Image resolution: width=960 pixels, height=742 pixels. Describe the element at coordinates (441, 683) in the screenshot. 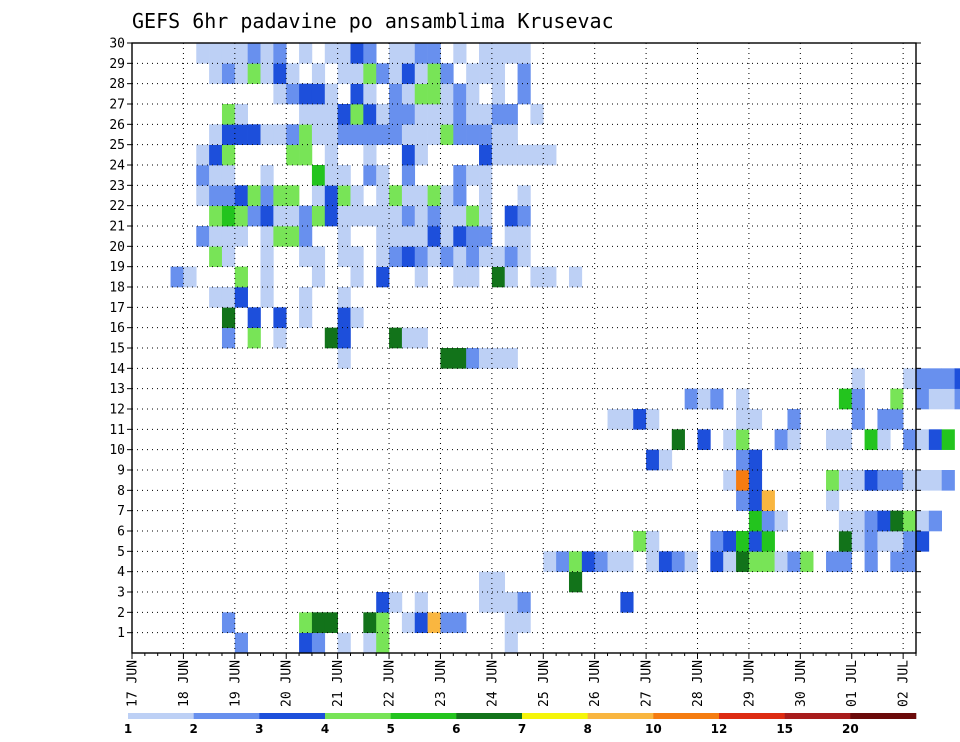

I see `x-tick-label: 23 JUN` at that location.